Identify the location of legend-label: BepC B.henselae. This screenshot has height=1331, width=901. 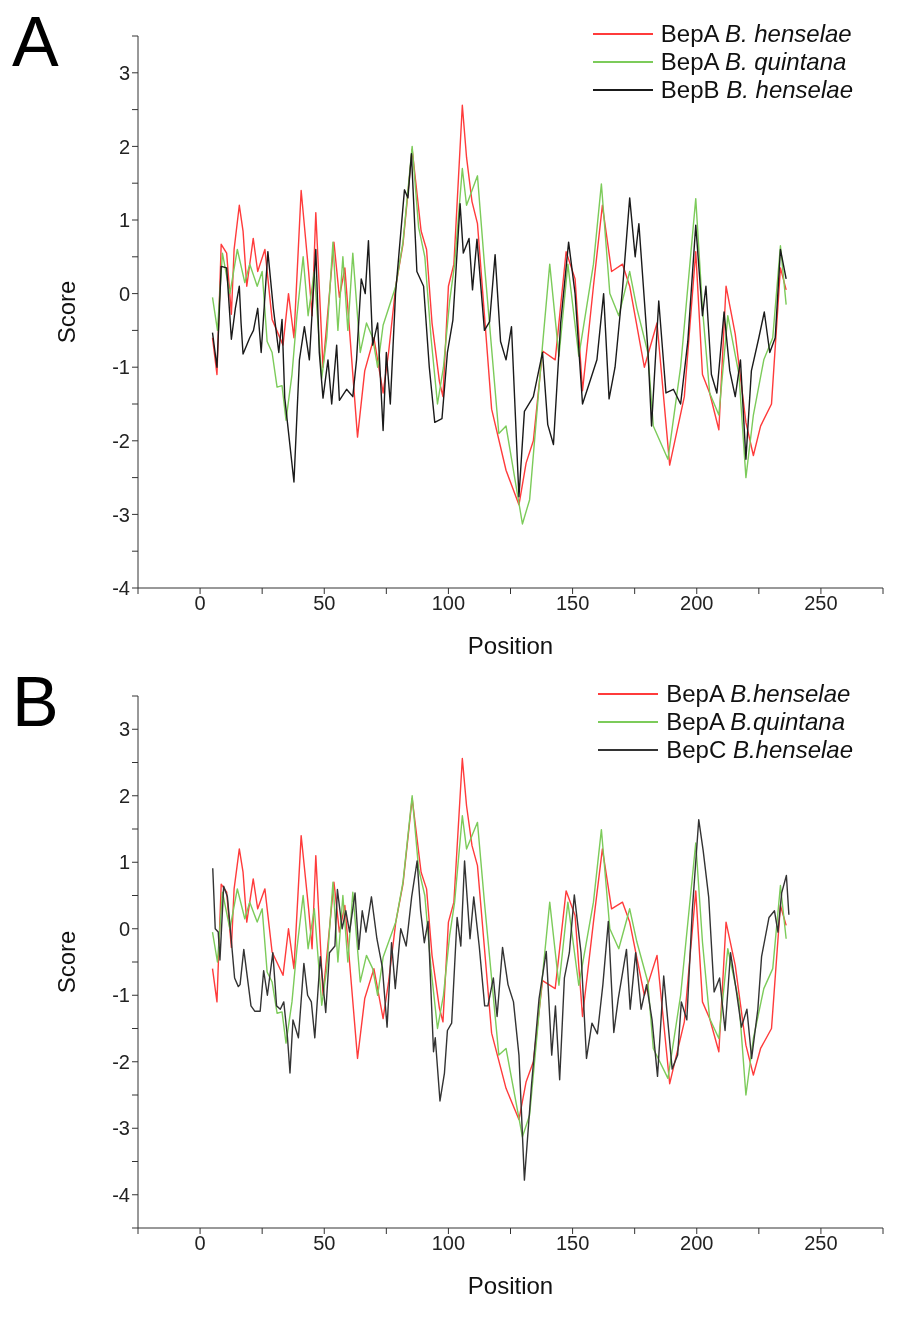
(759, 750).